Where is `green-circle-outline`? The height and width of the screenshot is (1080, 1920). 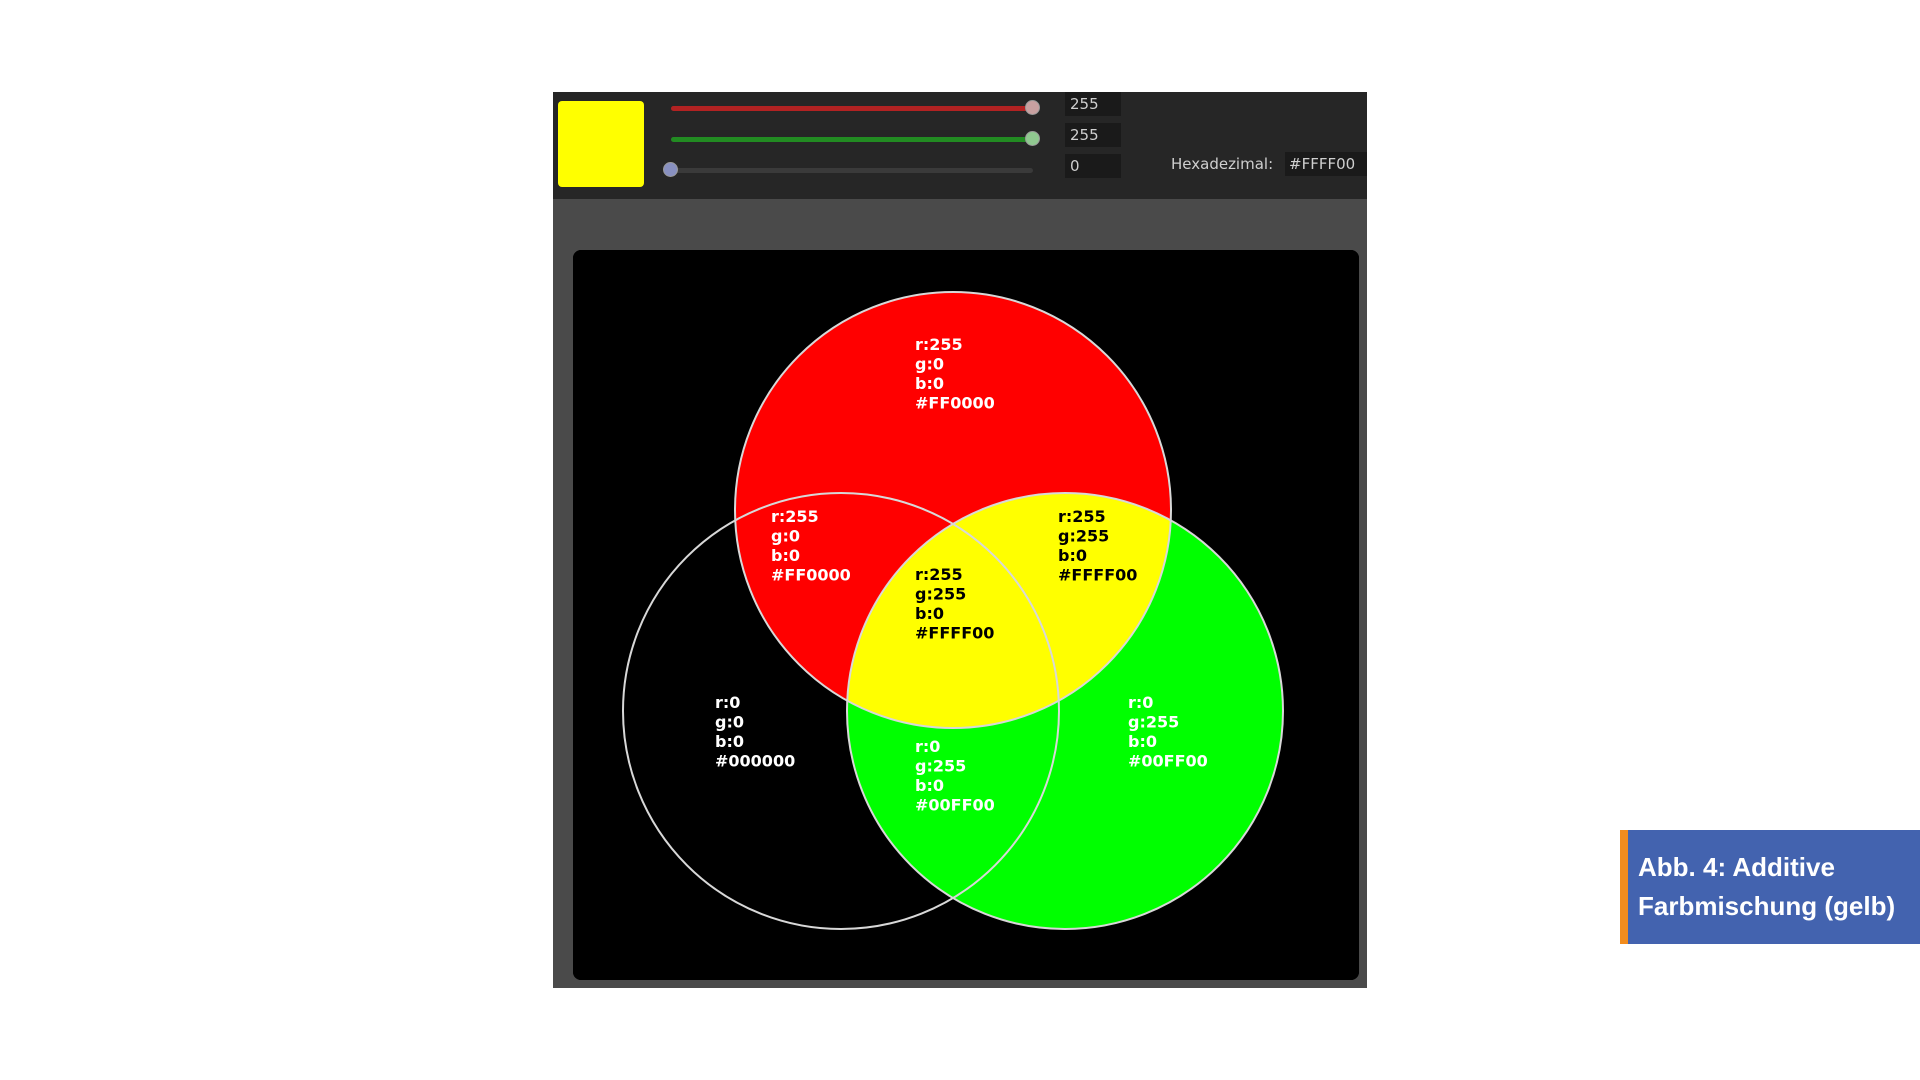 green-circle-outline is located at coordinates (1065, 711).